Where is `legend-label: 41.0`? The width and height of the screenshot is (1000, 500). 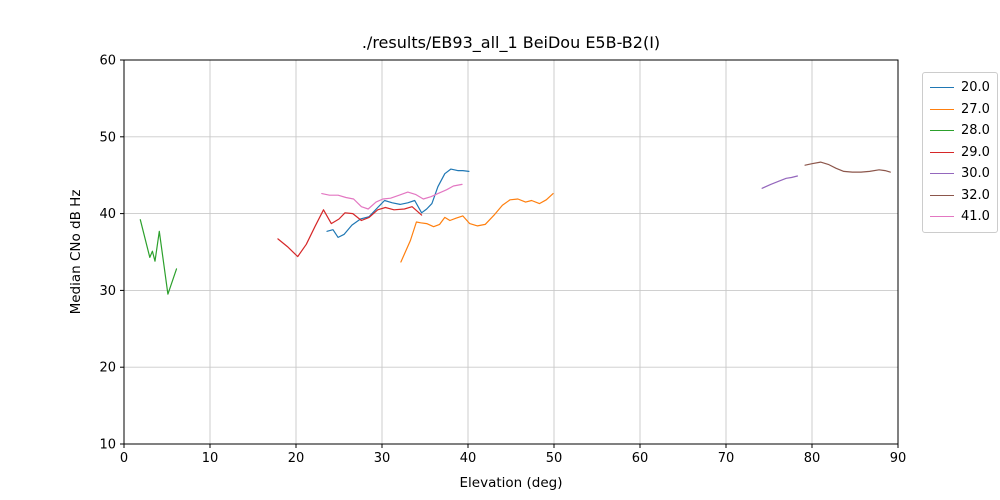 legend-label: 41.0 is located at coordinates (975, 217).